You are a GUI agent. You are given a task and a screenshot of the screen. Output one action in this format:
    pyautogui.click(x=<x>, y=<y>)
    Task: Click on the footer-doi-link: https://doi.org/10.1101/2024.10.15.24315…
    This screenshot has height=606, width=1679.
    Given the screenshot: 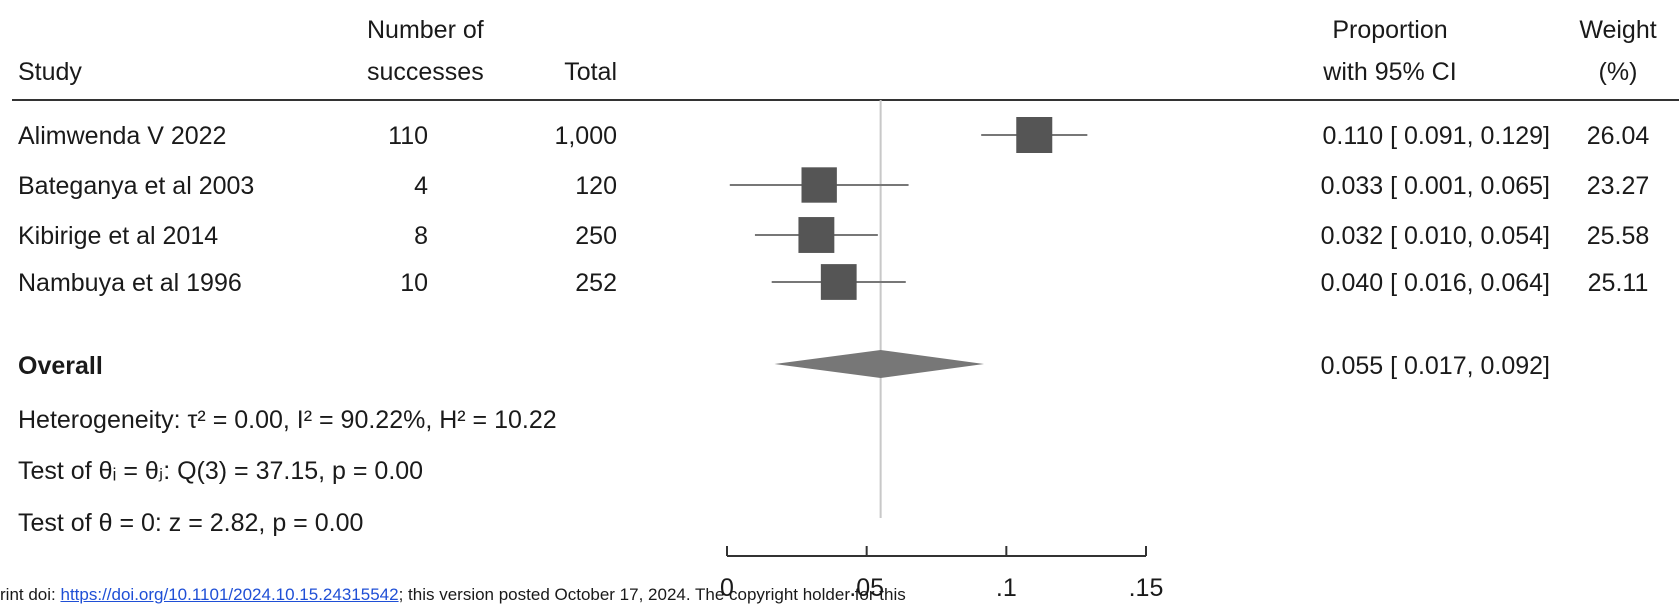 What is the action you would take?
    pyautogui.click(x=229, y=594)
    